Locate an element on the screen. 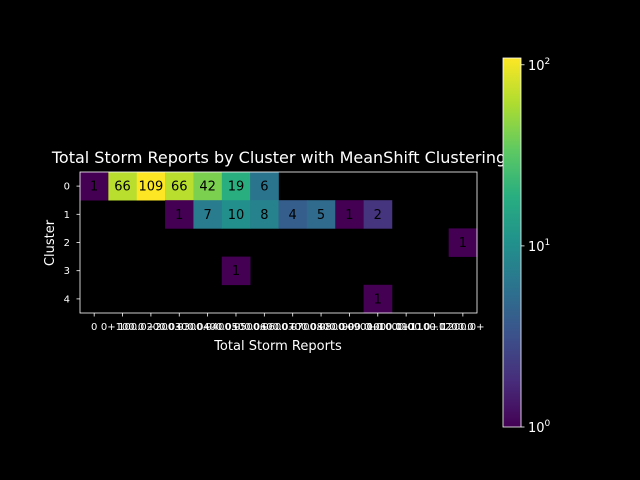  x-tick-label: 900.0+1000.0 is located at coordinates (378, 327).